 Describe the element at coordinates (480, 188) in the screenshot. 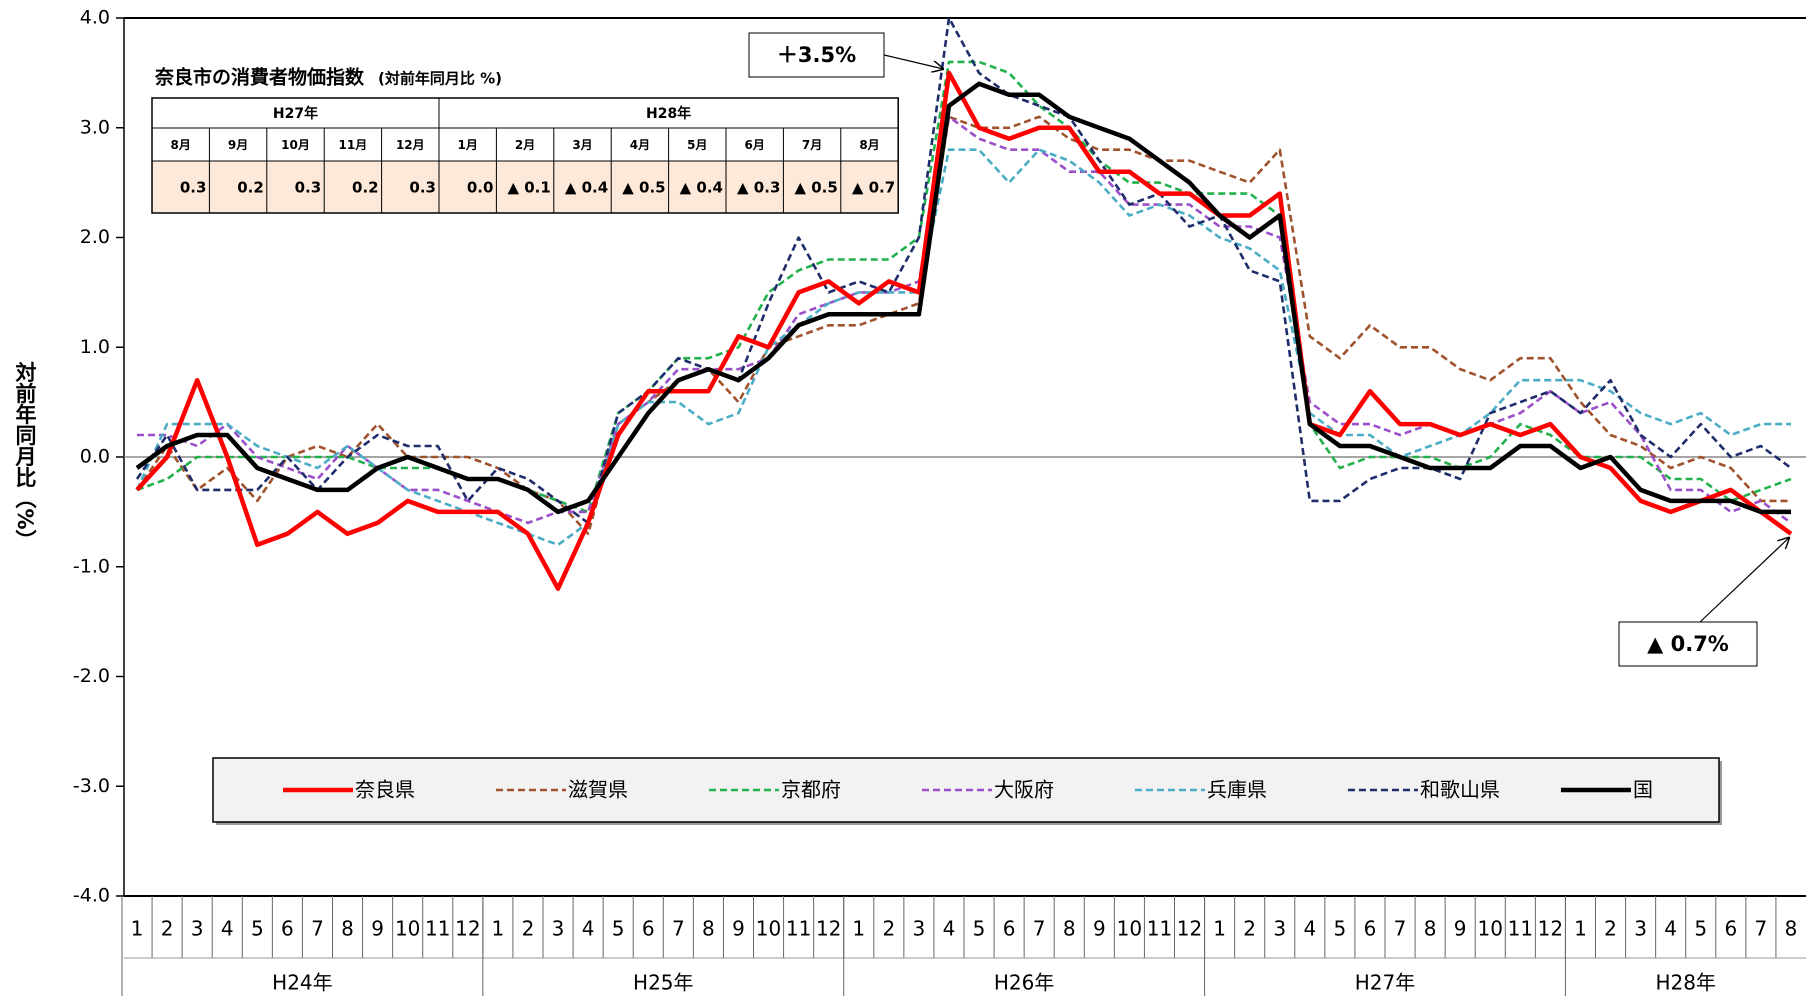

I see `inset-value: 0.0` at that location.